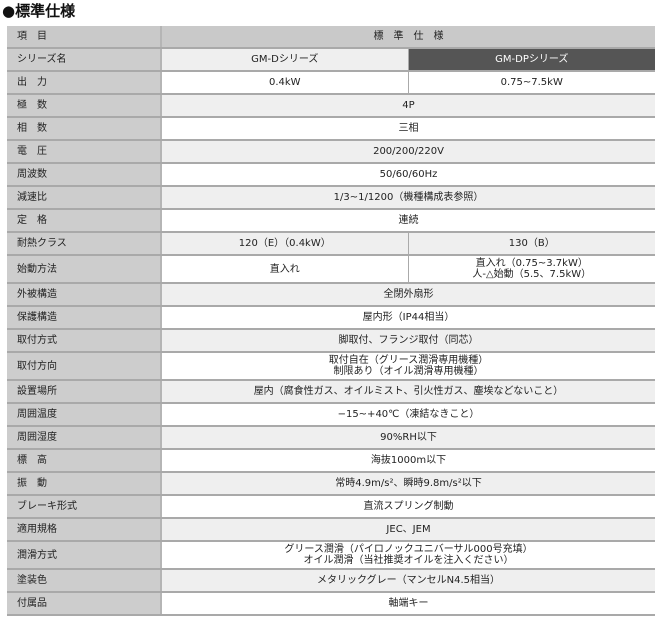 The height and width of the screenshot is (618, 658). I want to click on page-title: ●標準仕様, so click(39, 11).